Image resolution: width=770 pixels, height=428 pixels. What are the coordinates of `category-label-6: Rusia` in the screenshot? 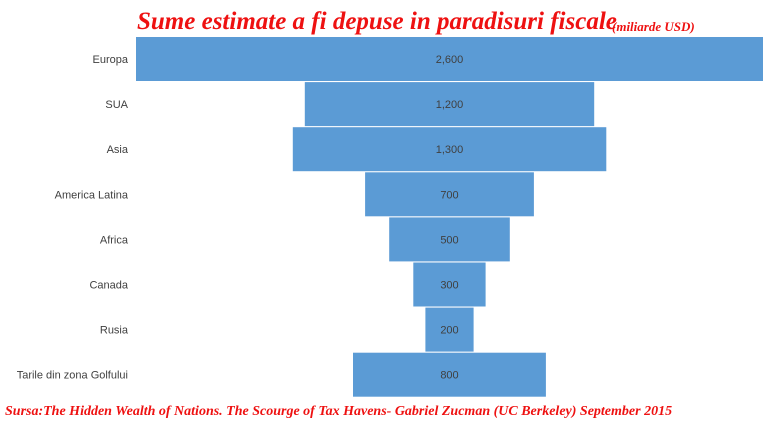 It's located at (114, 331).